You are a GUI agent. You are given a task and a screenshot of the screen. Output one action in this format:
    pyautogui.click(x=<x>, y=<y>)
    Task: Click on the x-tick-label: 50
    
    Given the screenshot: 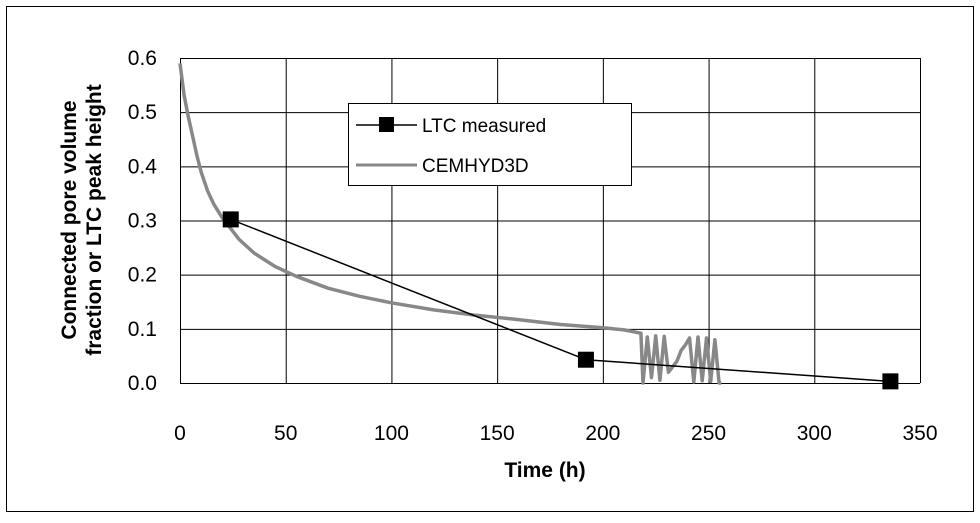 What is the action you would take?
    pyautogui.click(x=285, y=433)
    